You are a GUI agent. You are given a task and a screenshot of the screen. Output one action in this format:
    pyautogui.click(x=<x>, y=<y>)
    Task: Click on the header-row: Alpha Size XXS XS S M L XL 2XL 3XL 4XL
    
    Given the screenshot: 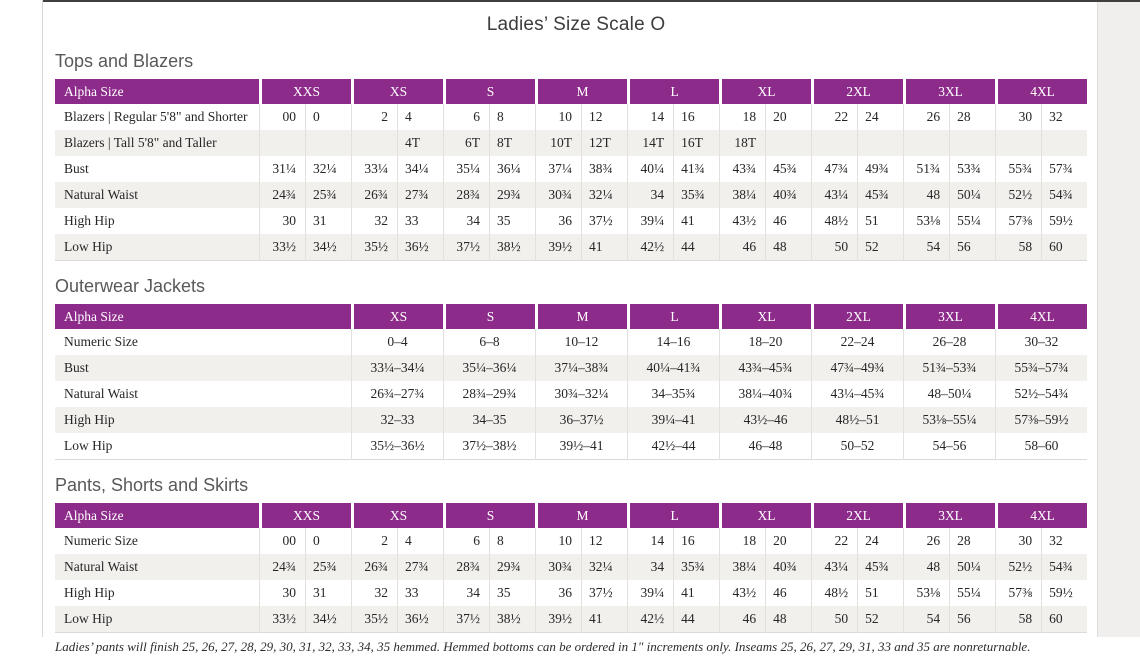 What is the action you would take?
    pyautogui.click(x=571, y=515)
    